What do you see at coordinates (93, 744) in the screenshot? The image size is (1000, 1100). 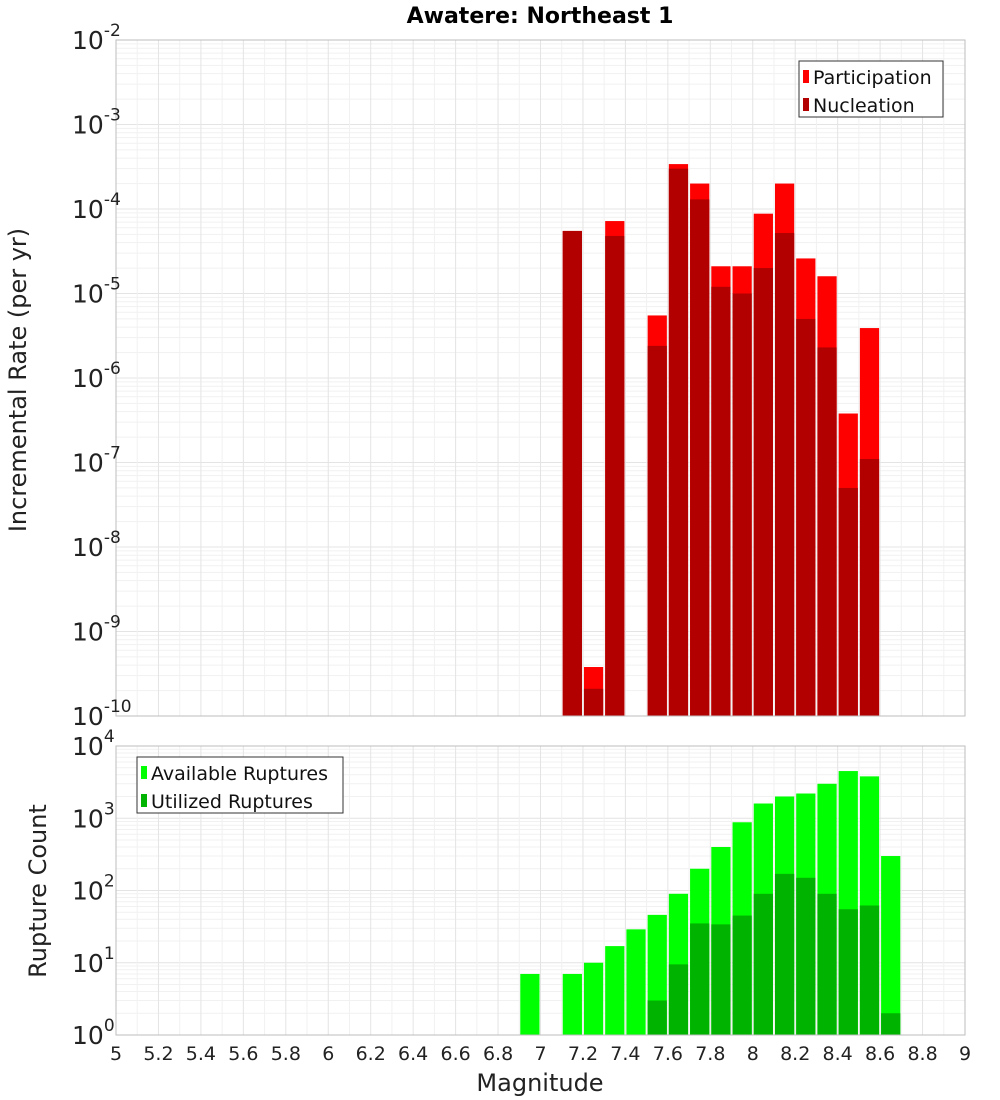 I see `y-tick-label: 10⁴` at bounding box center [93, 744].